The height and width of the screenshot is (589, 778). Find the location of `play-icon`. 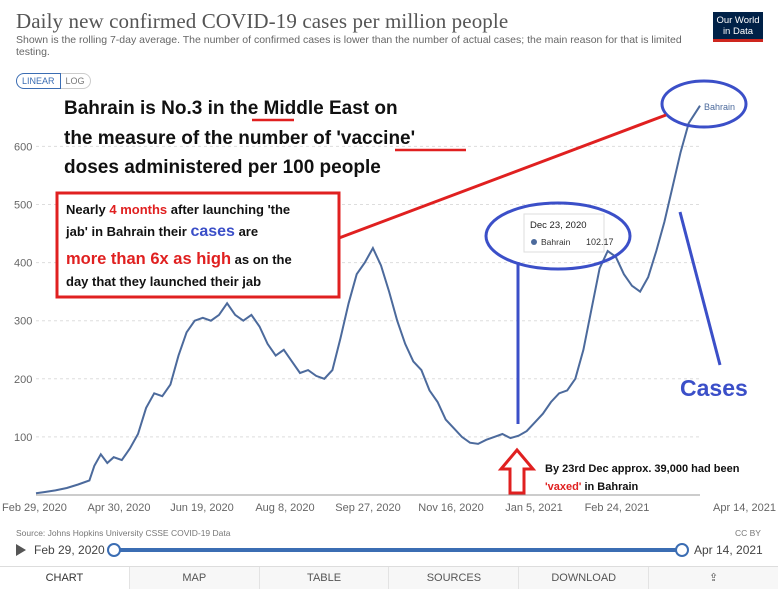

play-icon is located at coordinates (21, 550).